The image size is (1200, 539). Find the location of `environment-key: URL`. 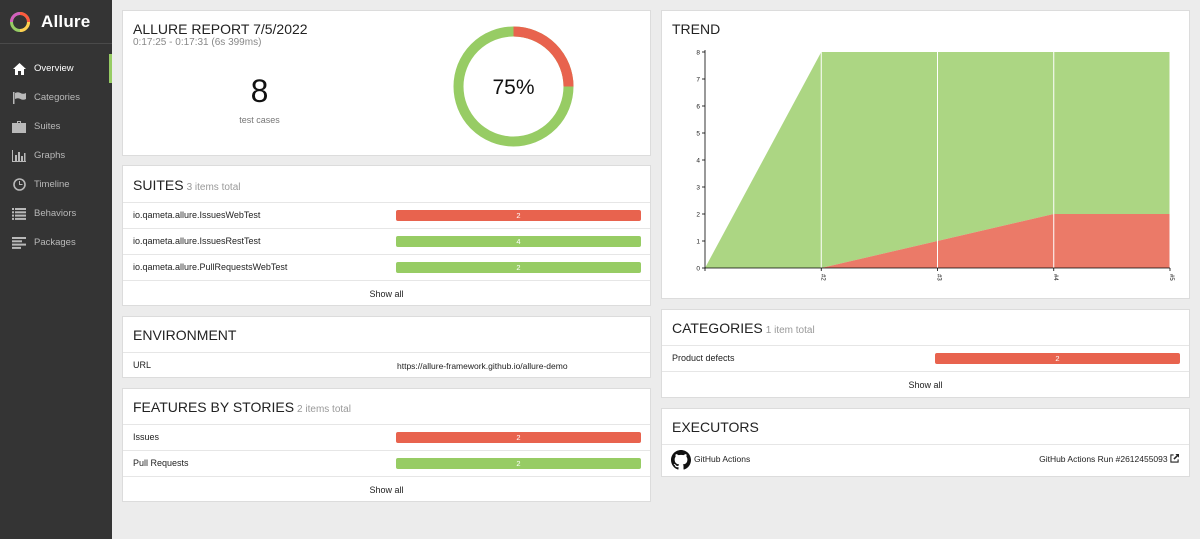

environment-key: URL is located at coordinates (142, 365).